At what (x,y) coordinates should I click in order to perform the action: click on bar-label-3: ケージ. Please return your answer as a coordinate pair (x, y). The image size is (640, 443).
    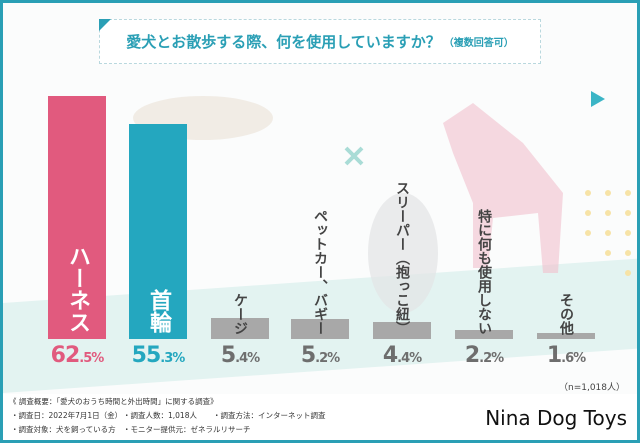
    Looking at the image, I should click on (240, 314).